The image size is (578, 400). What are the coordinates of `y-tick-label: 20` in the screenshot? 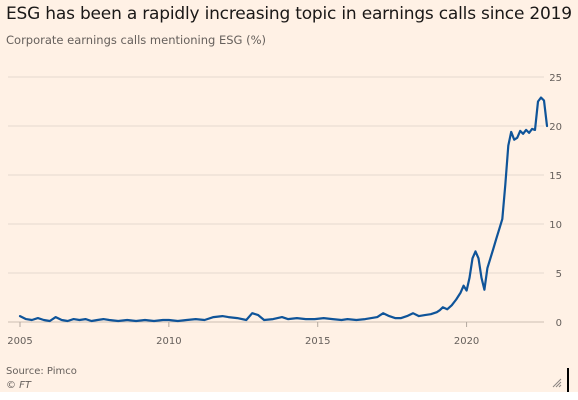 It's located at (555, 127).